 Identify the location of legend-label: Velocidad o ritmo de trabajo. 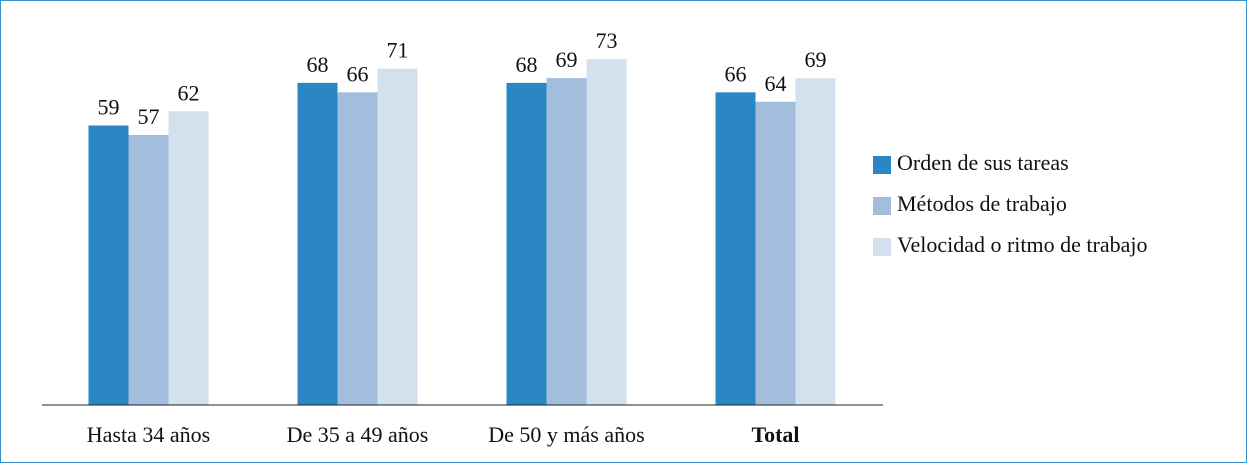
(1022, 244).